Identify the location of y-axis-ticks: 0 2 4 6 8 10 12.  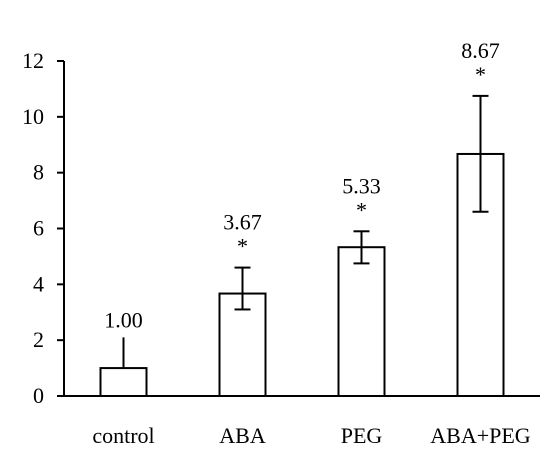
(43, 228).